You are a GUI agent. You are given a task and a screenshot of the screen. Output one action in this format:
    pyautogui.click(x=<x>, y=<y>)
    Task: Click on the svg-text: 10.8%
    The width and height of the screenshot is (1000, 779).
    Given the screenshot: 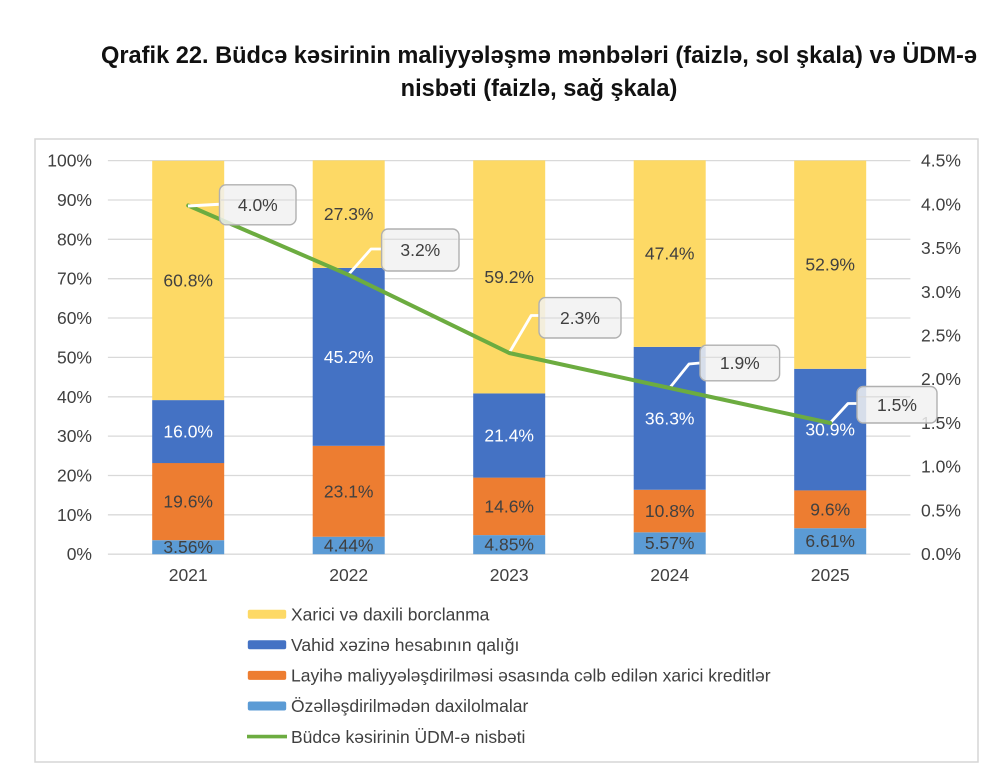 What is the action you would take?
    pyautogui.click(x=670, y=511)
    